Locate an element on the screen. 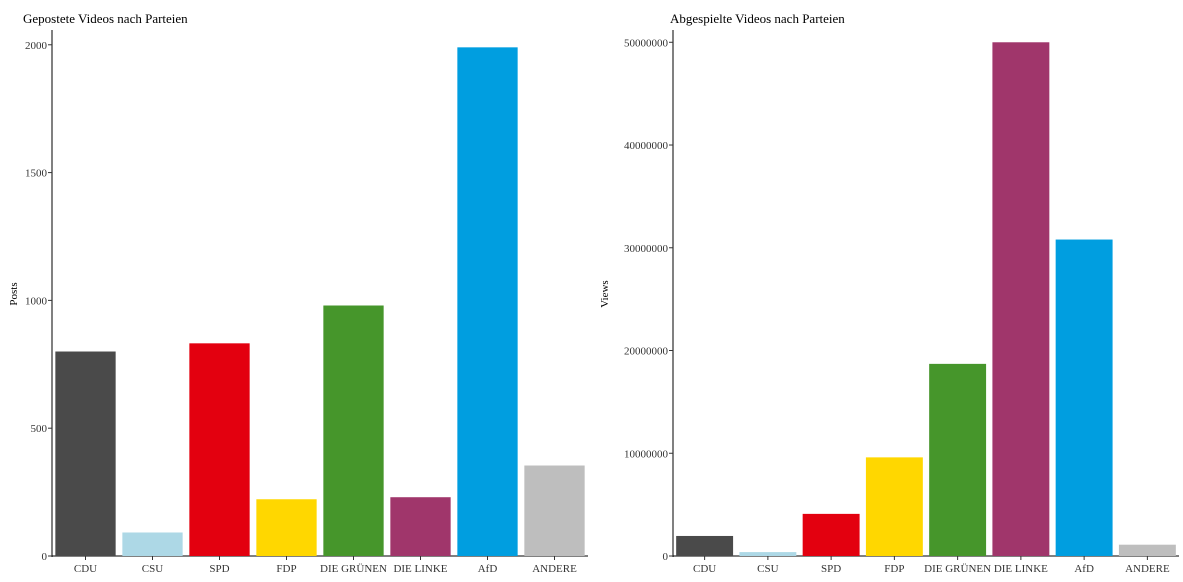  y-tick-label: 50000000 is located at coordinates (646, 43).